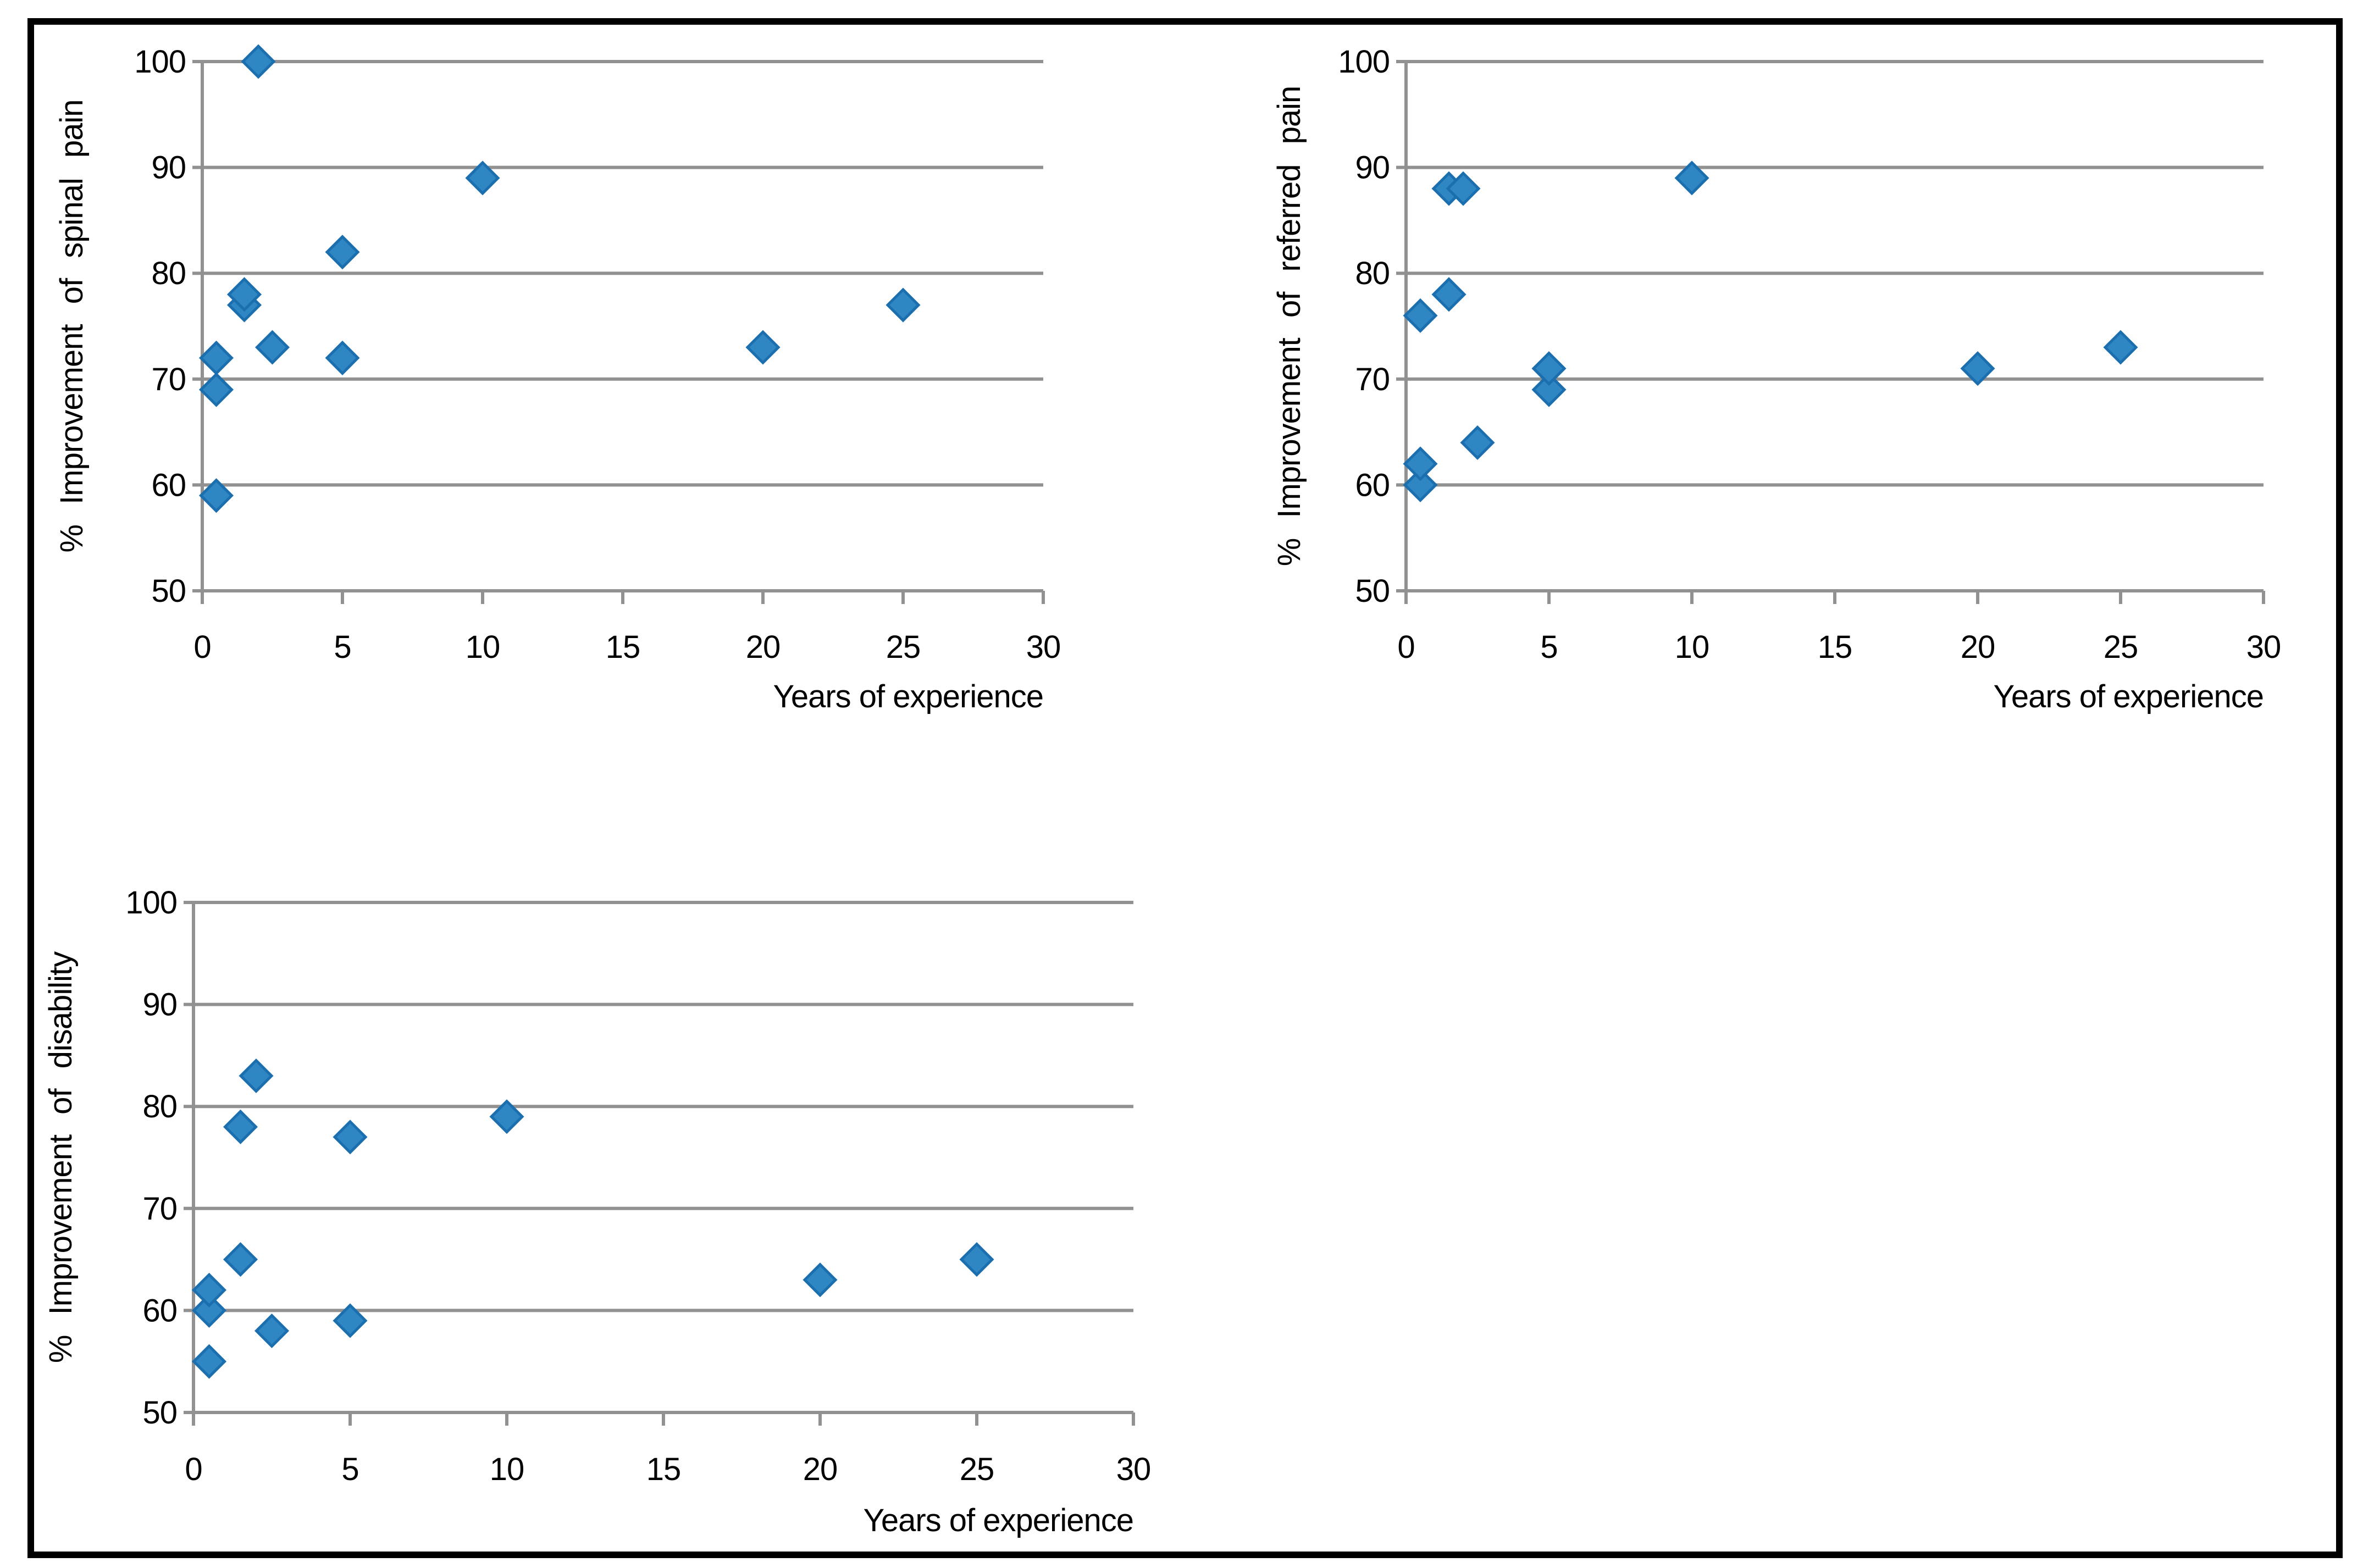 The width and height of the screenshot is (2363, 1568). I want to click on y-axis-title: % Improvement of referred pain, so click(1289, 326).